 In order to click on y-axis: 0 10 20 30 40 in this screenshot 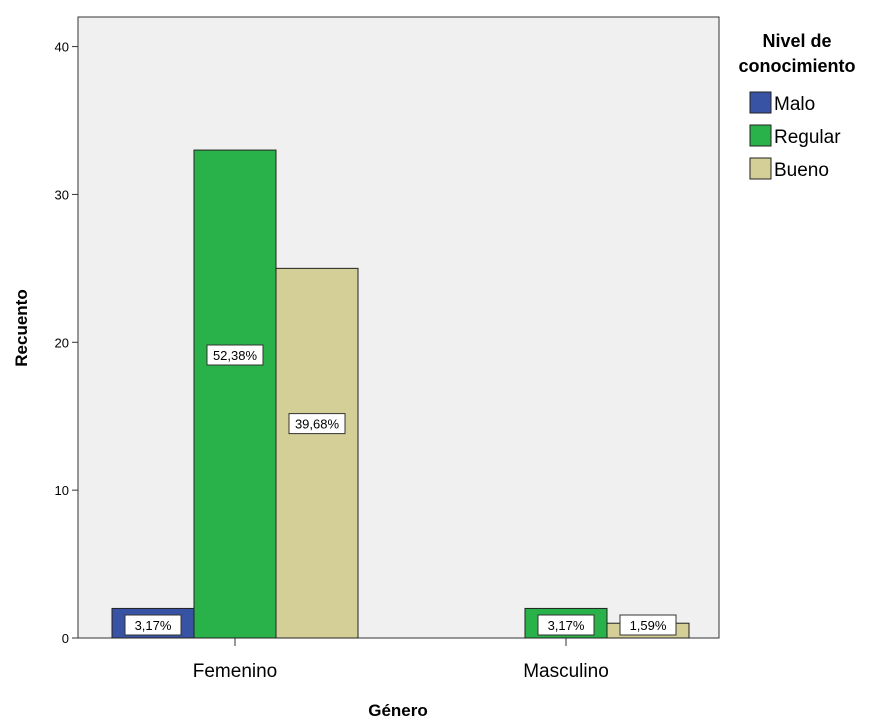, I will do `click(66, 343)`.